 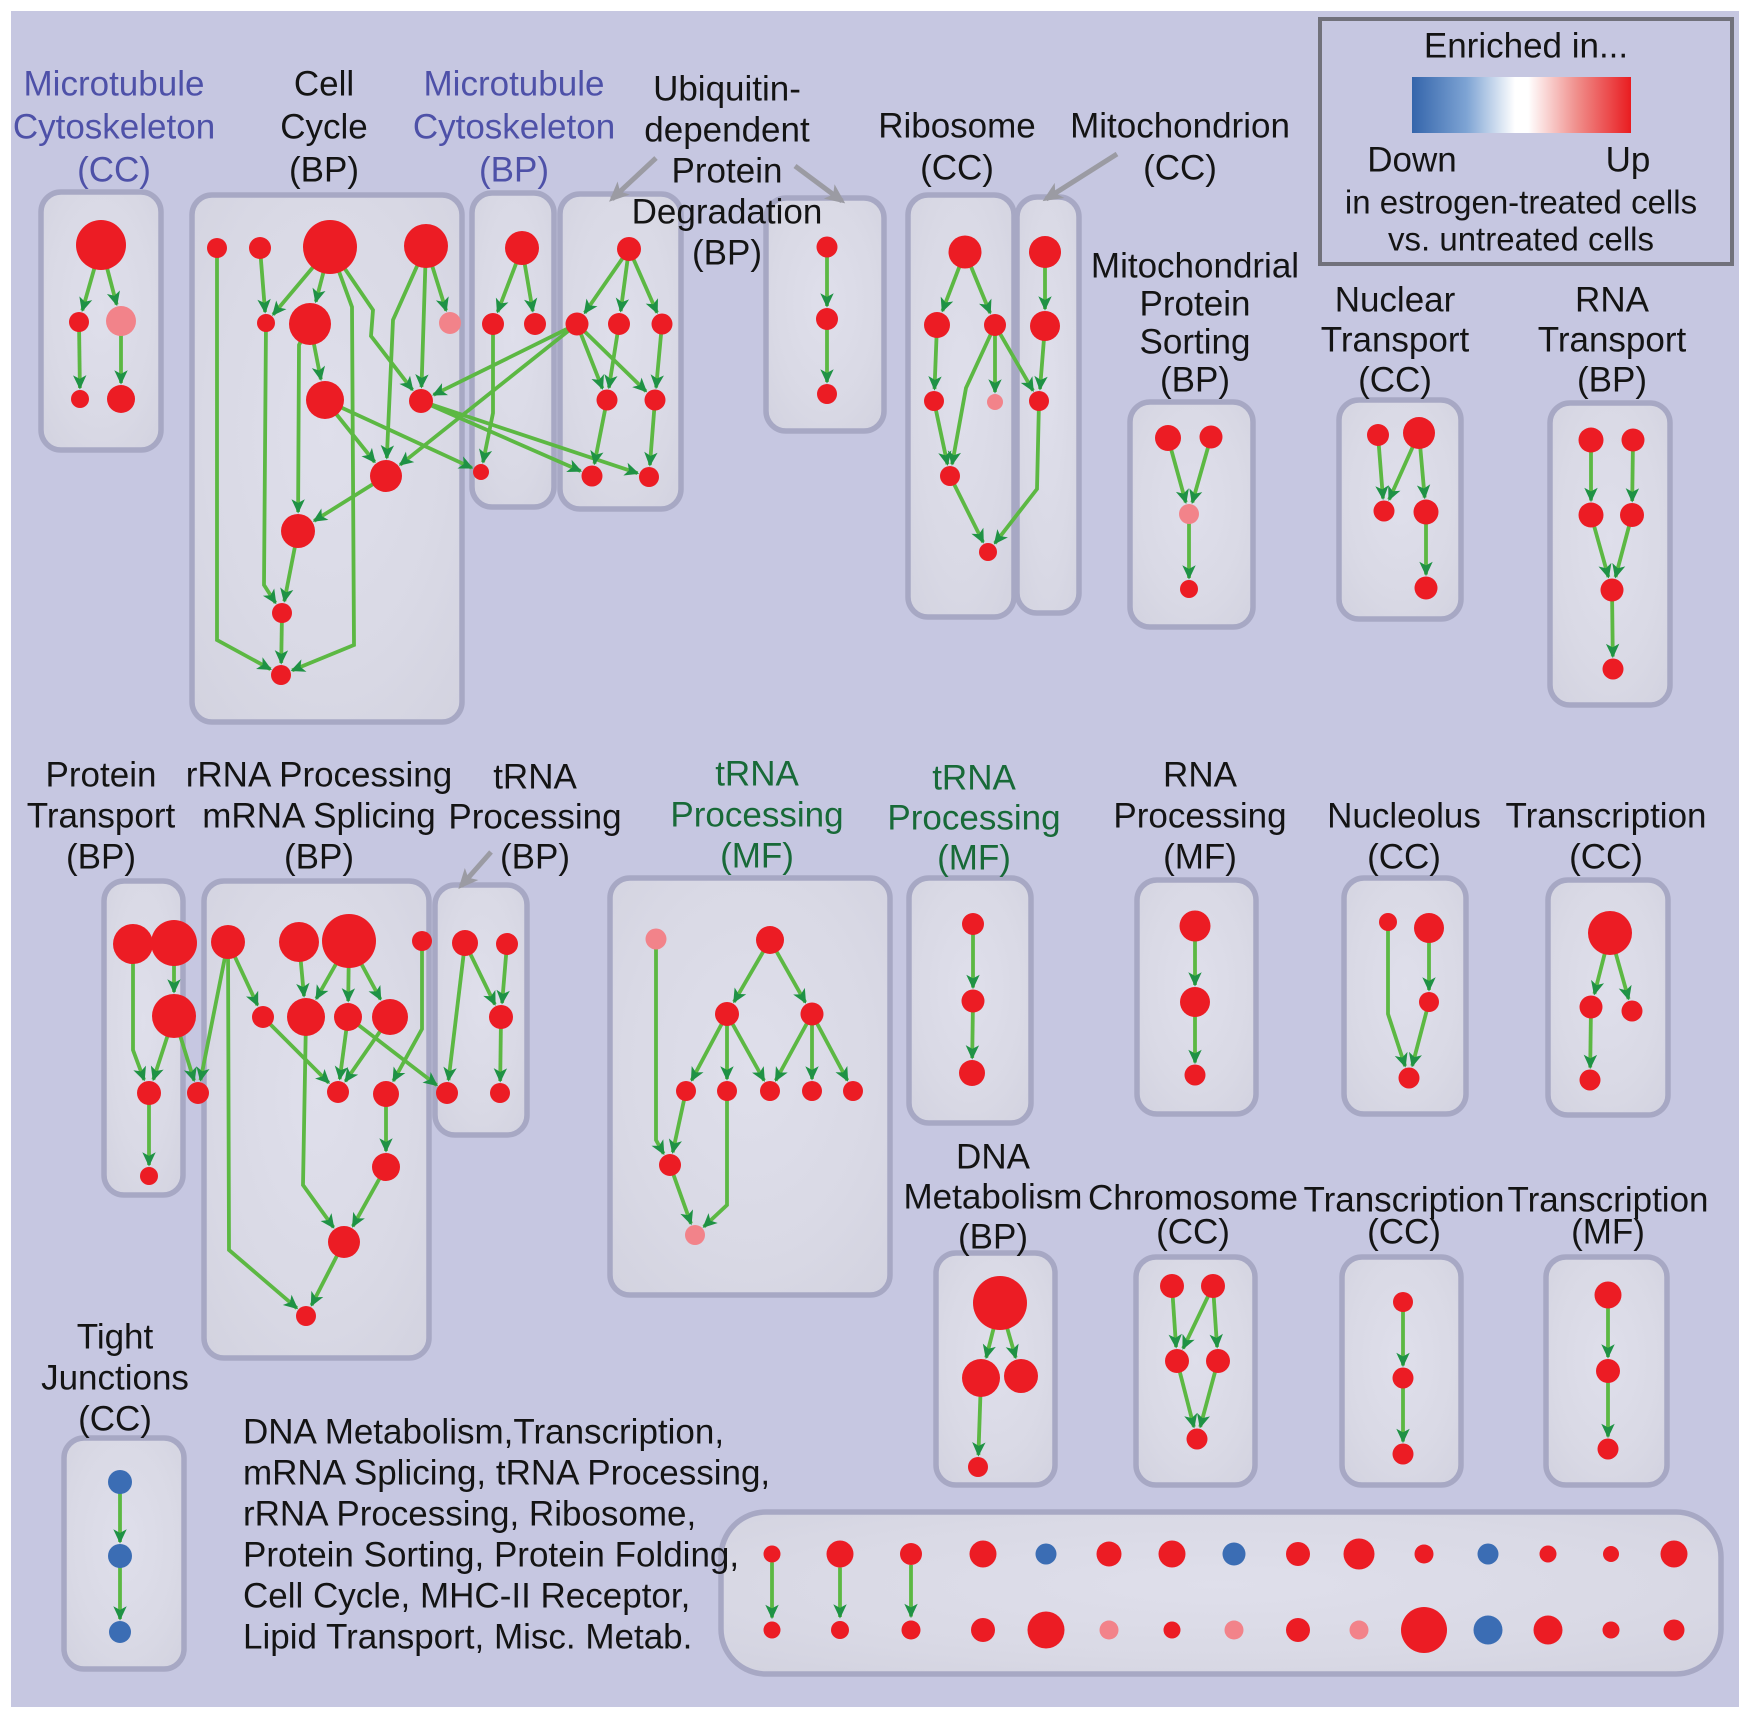 I want to click on svg-text: Nuclear, so click(x=1395, y=300).